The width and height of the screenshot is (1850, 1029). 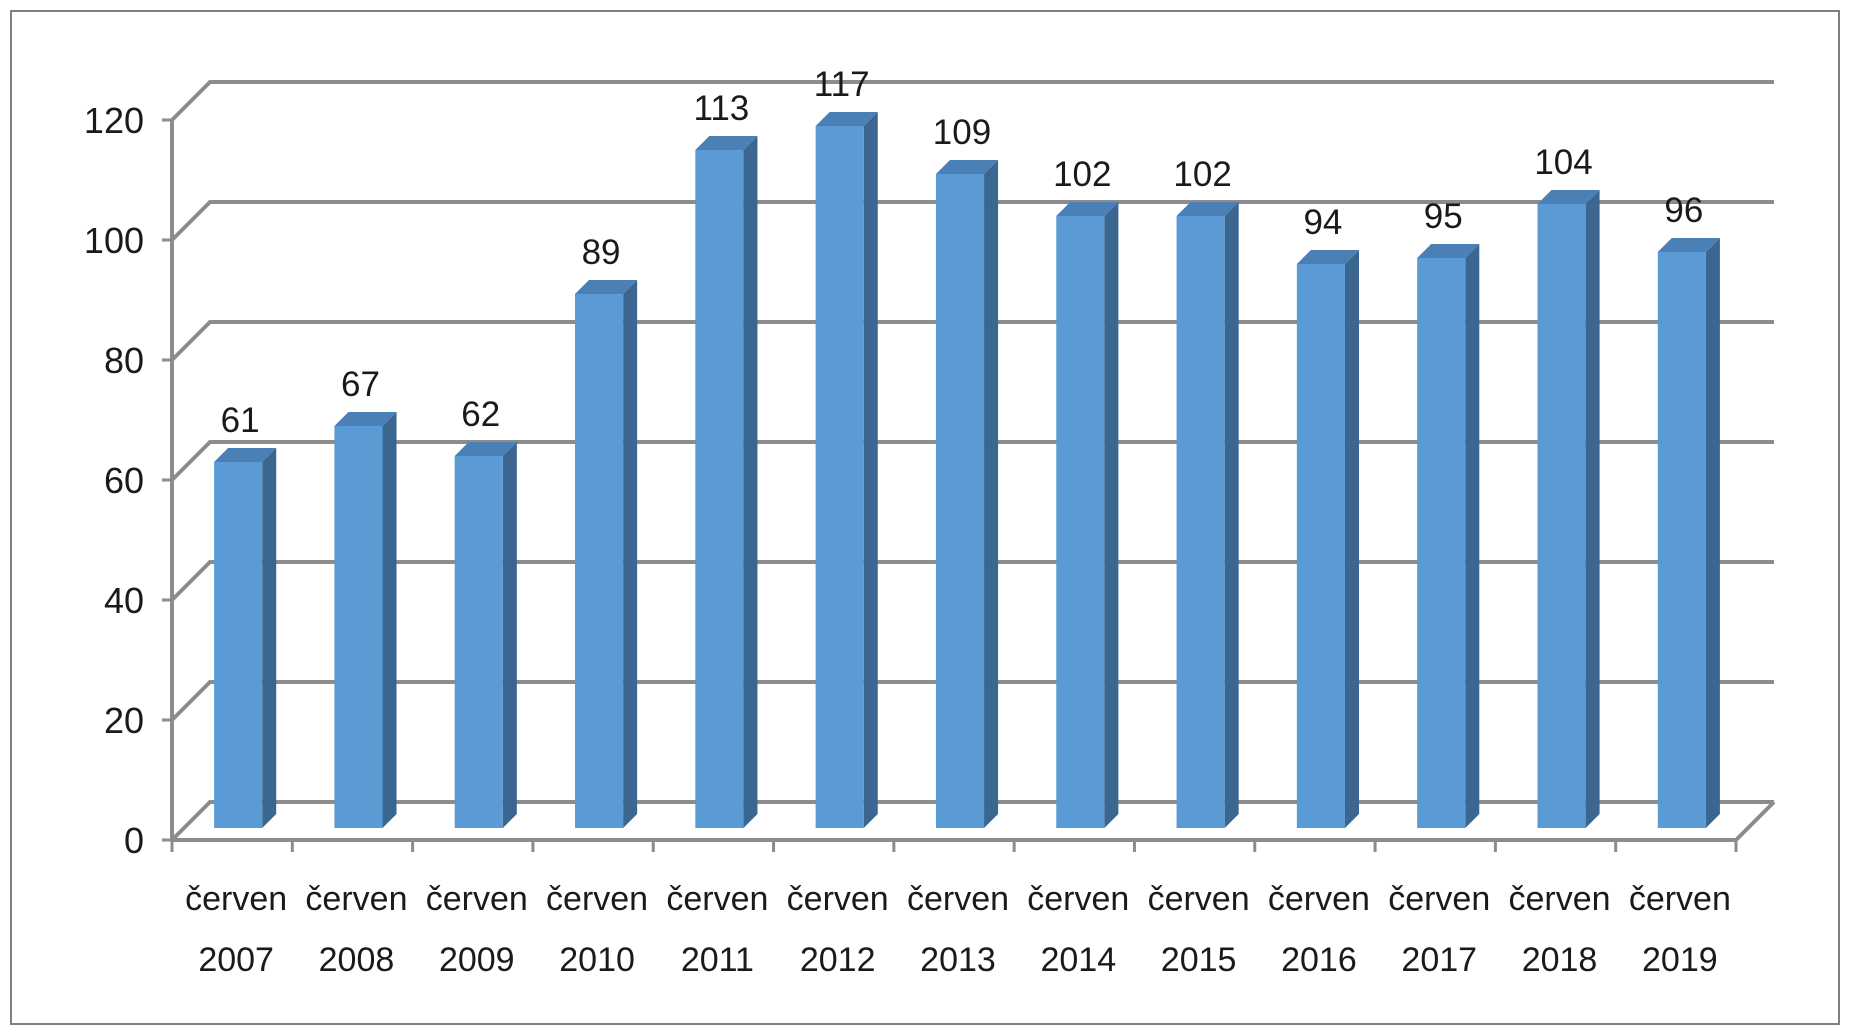 What do you see at coordinates (134, 840) in the screenshot?
I see `y-tick-label: 0` at bounding box center [134, 840].